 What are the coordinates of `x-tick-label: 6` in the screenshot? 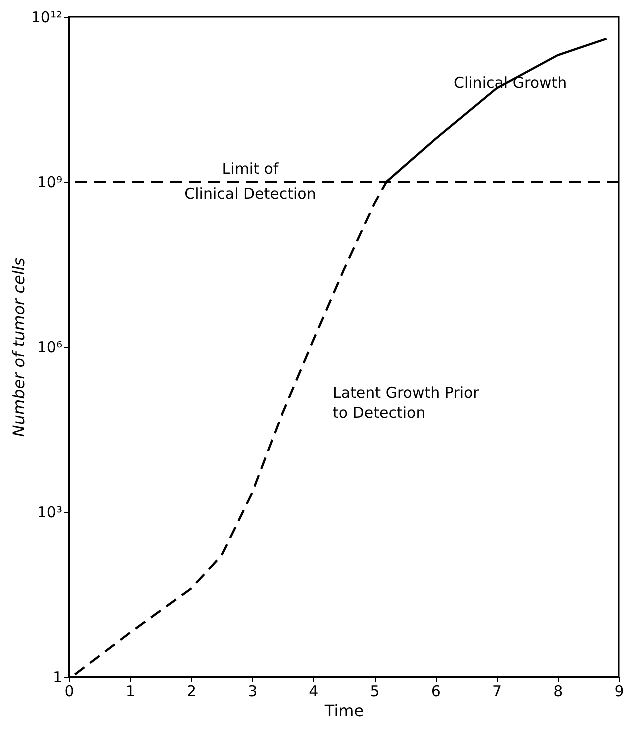 It's located at (436, 691).